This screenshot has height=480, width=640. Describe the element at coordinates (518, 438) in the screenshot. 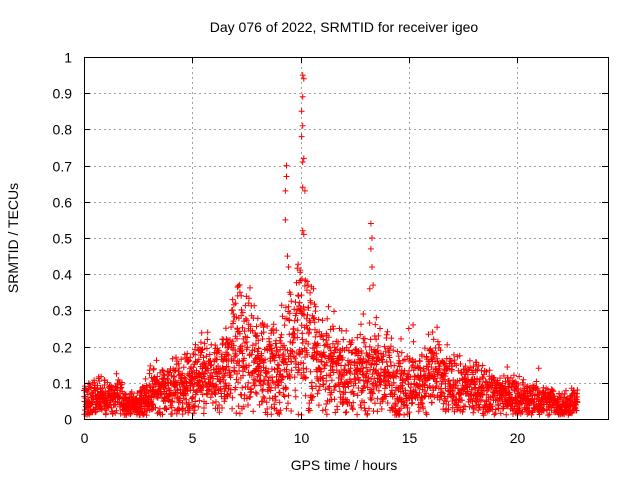

I see `x-tick-label: 20` at that location.